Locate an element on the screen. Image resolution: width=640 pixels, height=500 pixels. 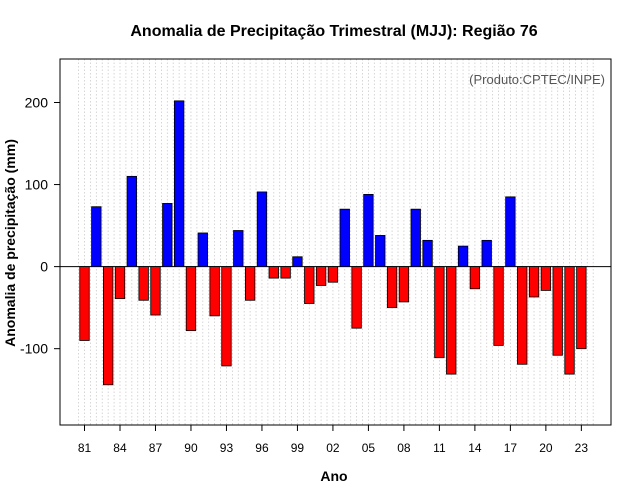
x-tick-label: 02 is located at coordinates (333, 448).